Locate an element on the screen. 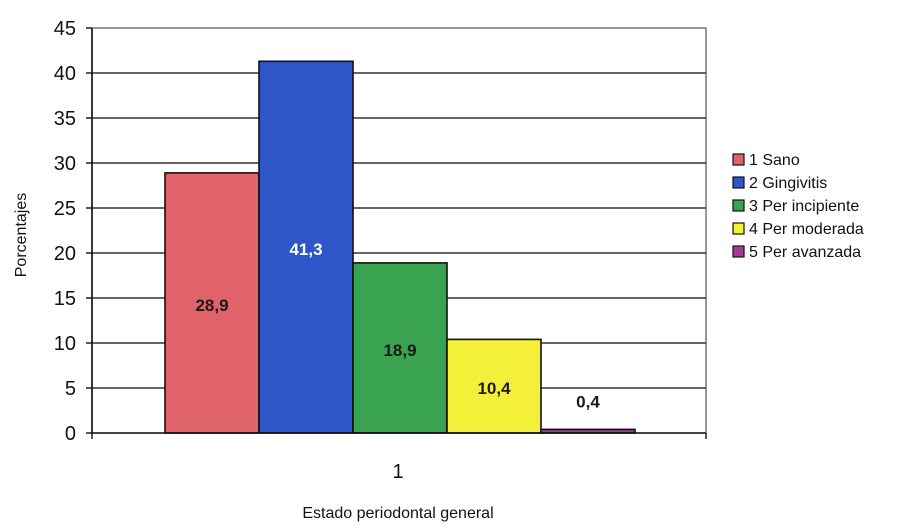 The image size is (902, 528). x-tick-label: 1 is located at coordinates (397, 472).